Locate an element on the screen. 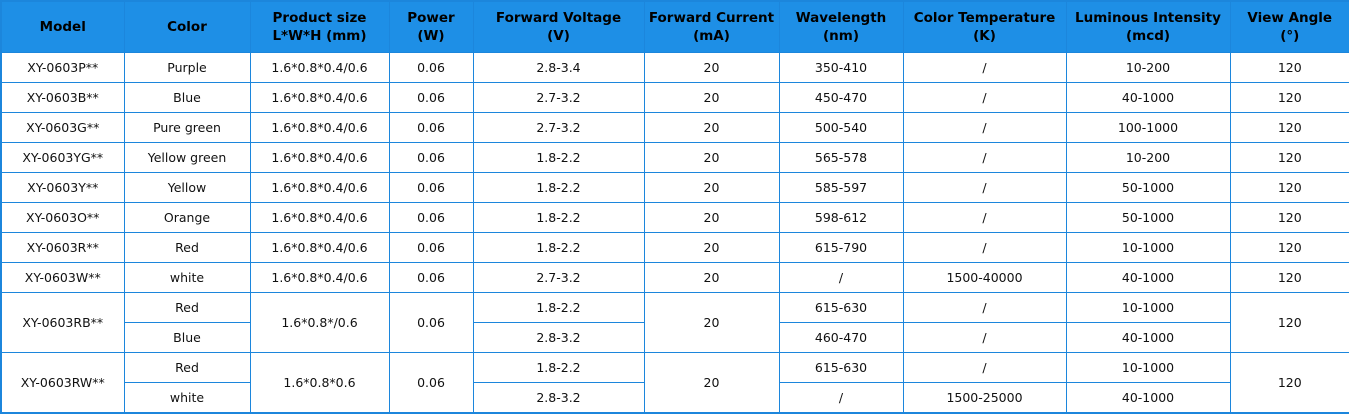 The height and width of the screenshot is (414, 1349). header-text: Forward Current is located at coordinates (711, 18).